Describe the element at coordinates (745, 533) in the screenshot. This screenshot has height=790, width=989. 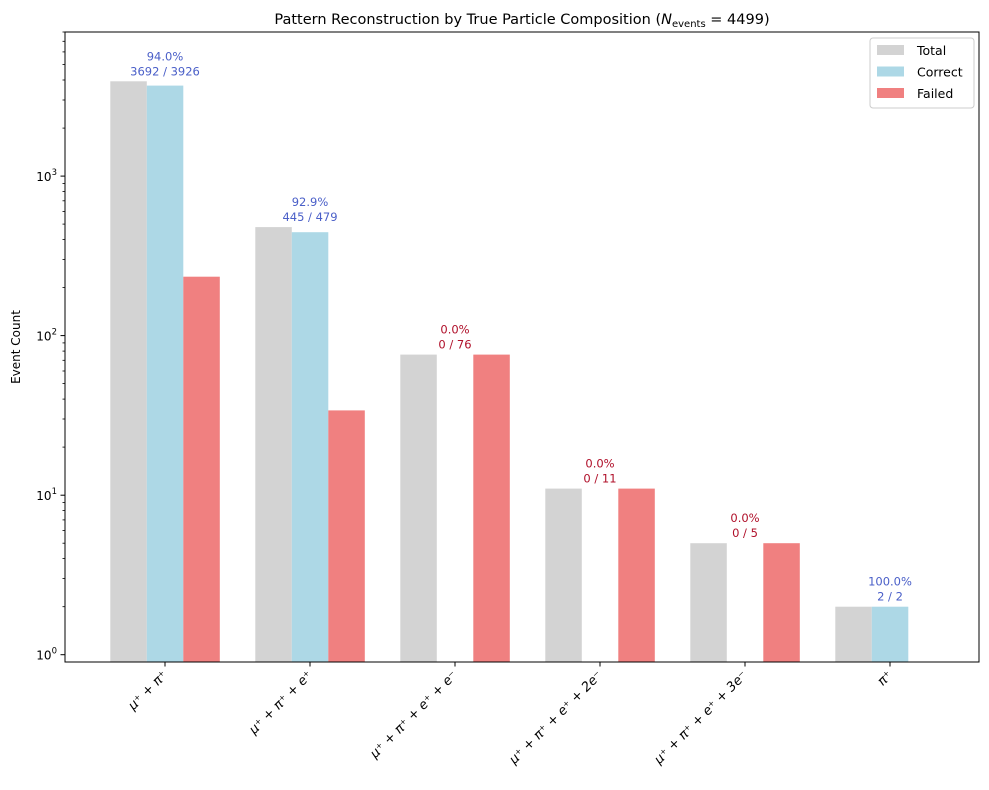
I see `annotation-ratio-4: 0 / 5` at that location.